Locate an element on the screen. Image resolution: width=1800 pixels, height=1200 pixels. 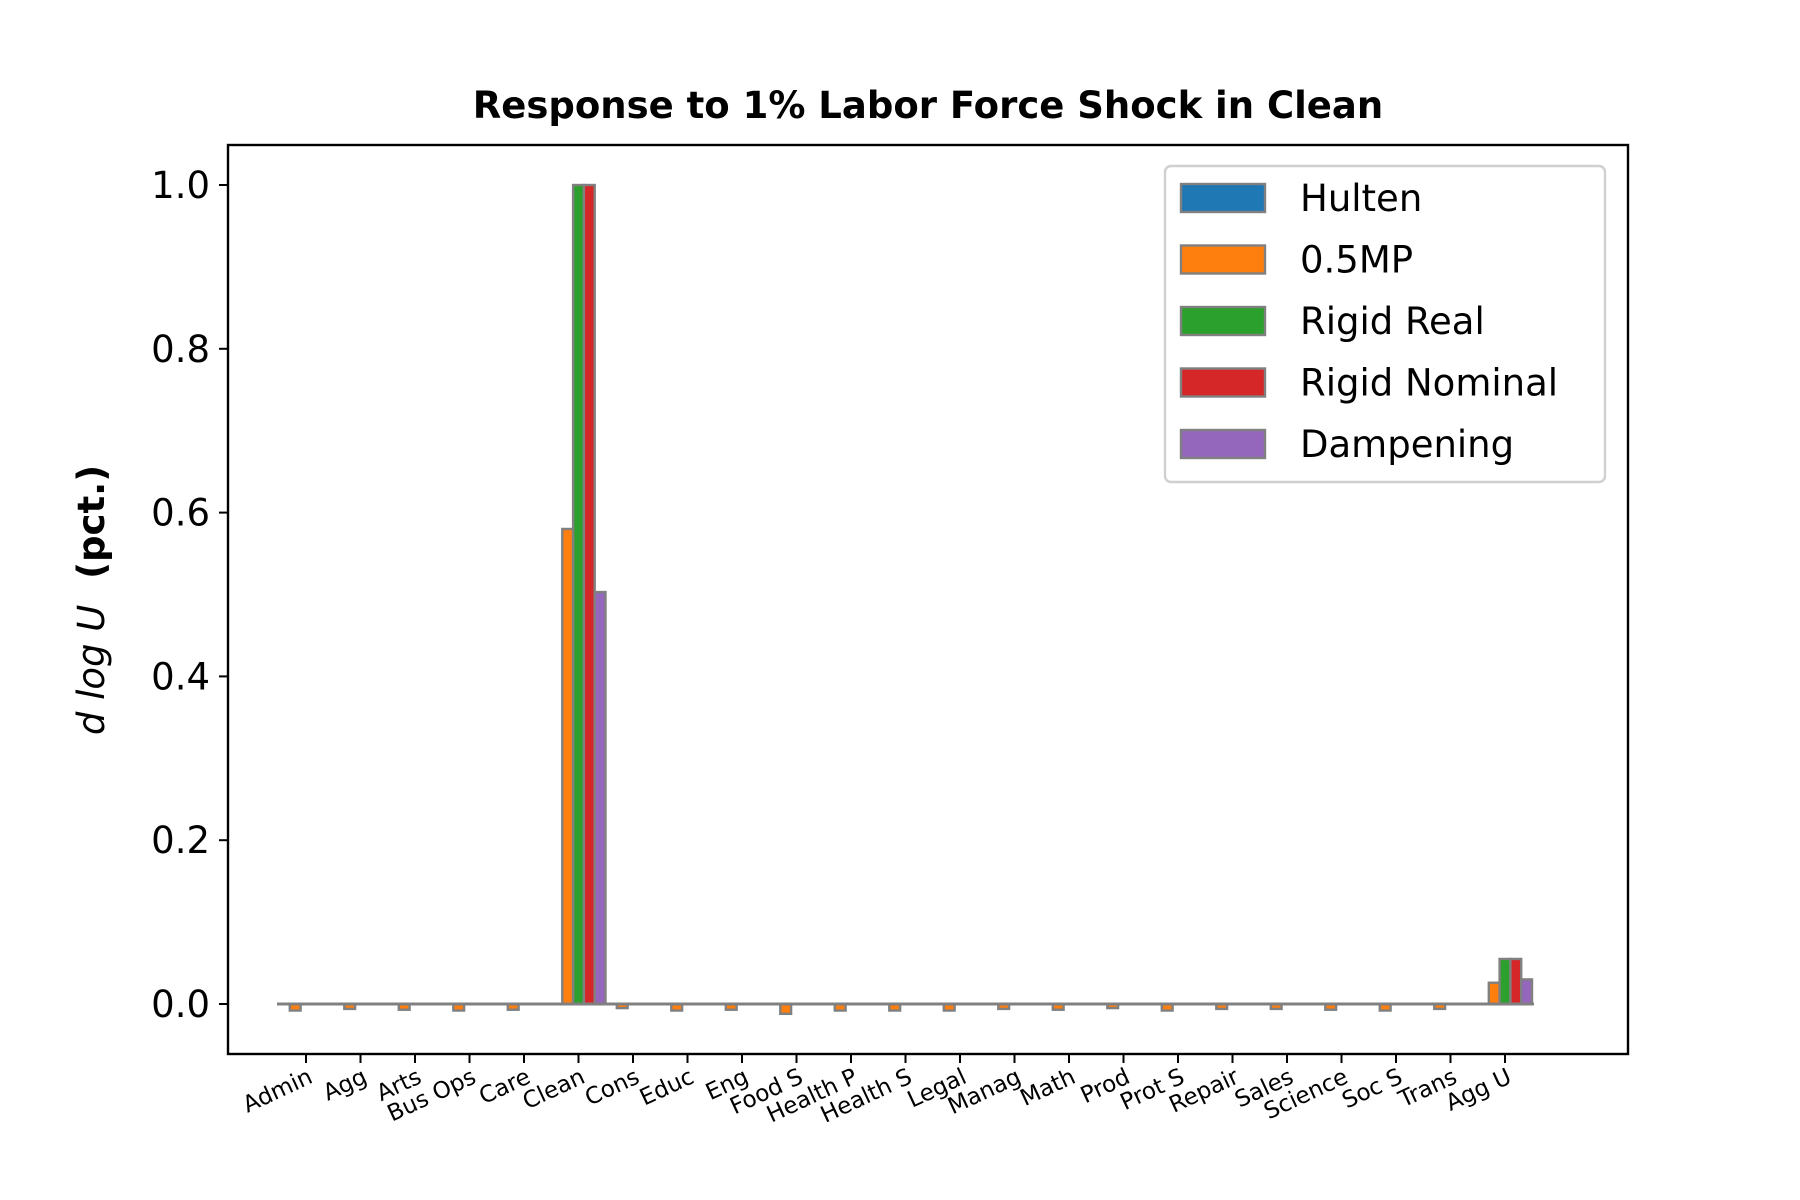
legend-entry-label: 0.5MP is located at coordinates (1356, 260).